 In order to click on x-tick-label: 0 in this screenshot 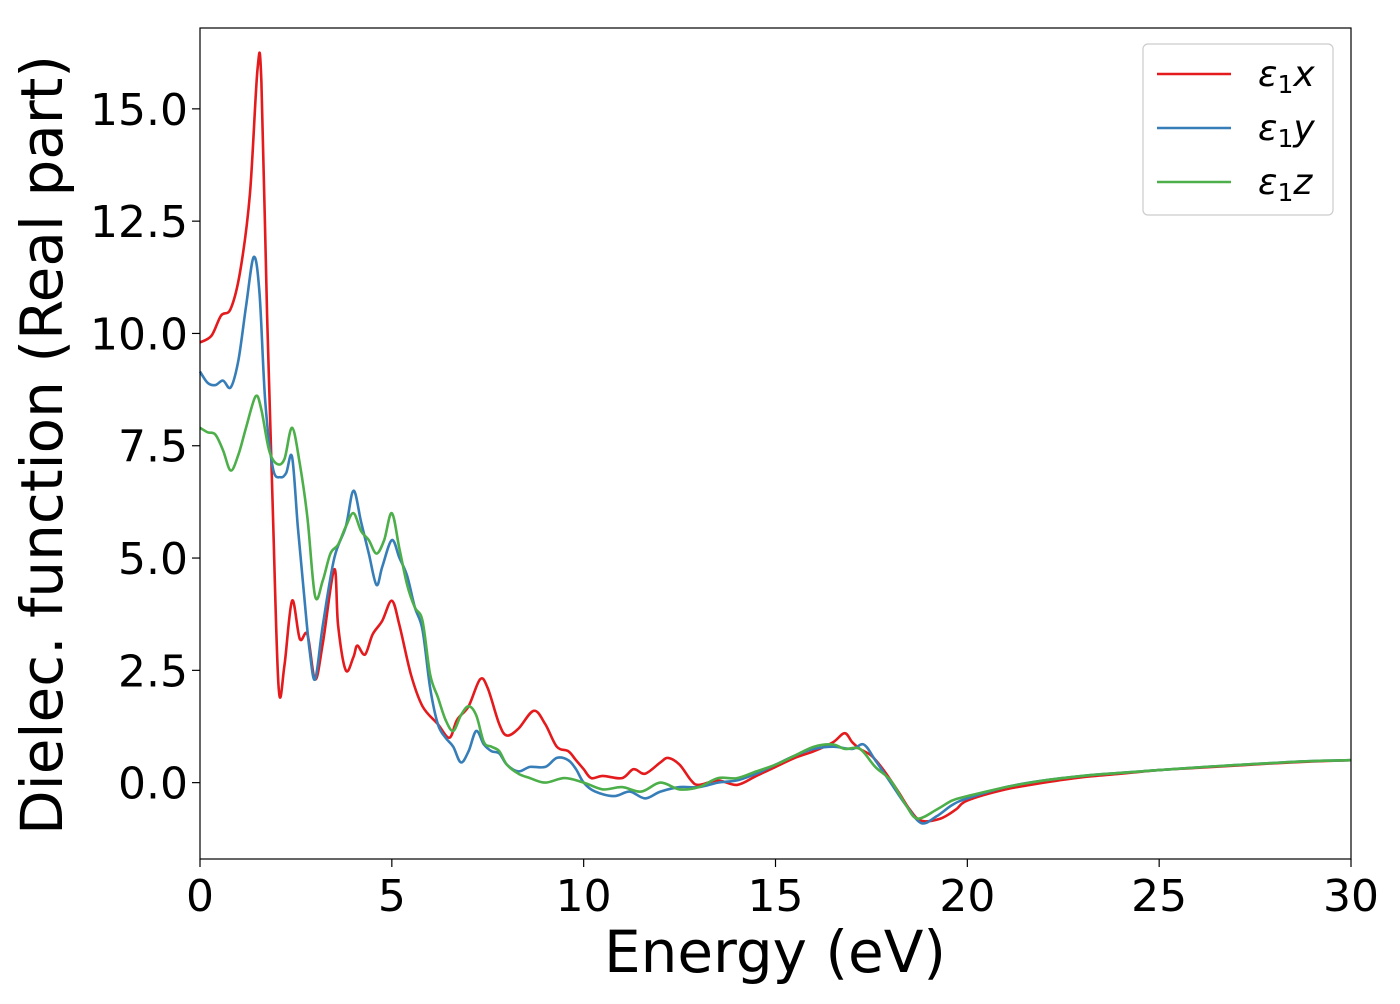, I will do `click(200, 896)`.